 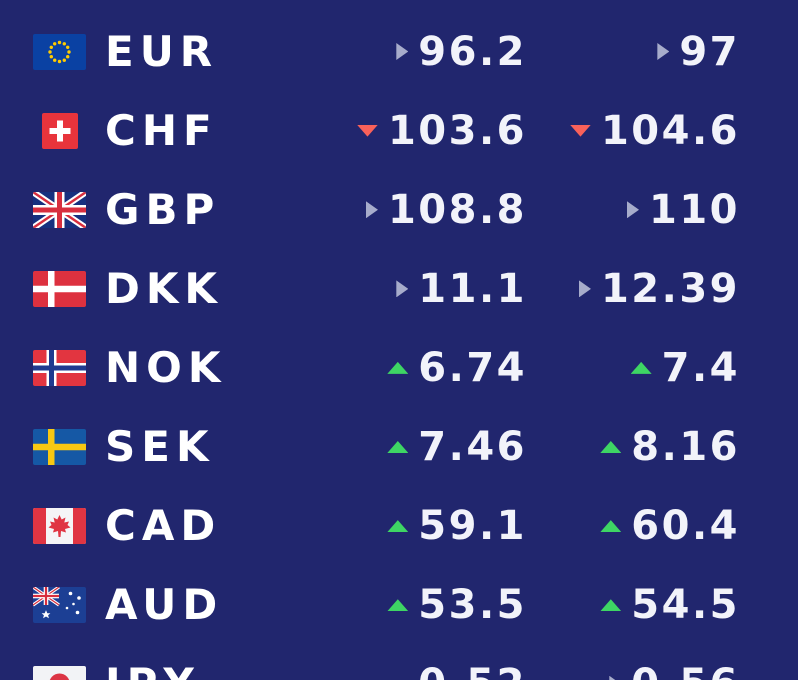 I want to click on rate-value-buy: 0.52, so click(x=472, y=672).